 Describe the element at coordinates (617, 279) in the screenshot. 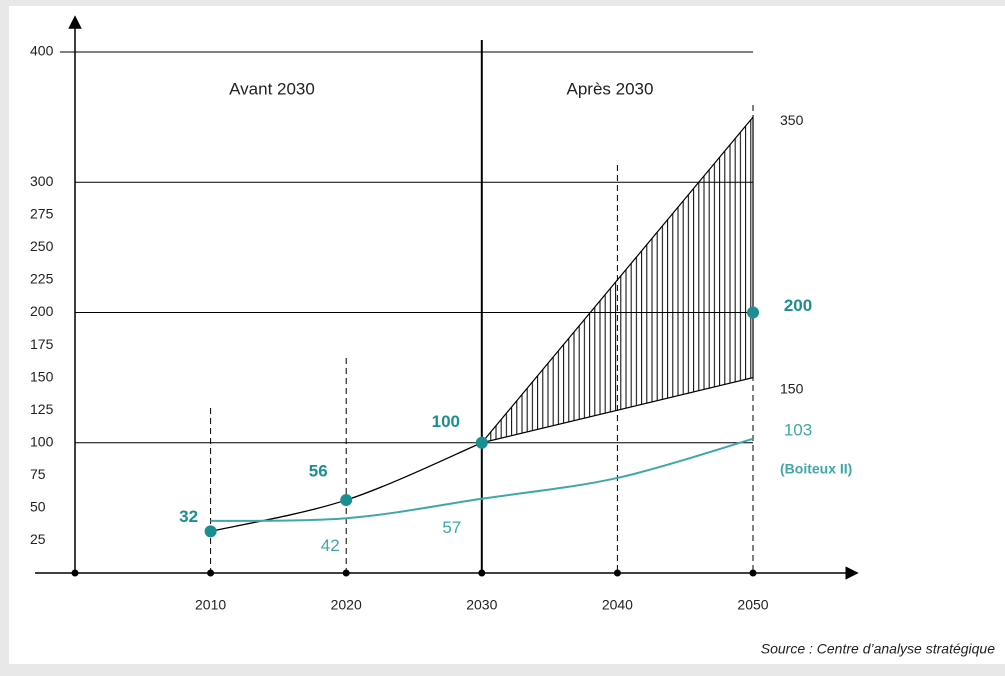

I see `range-band` at that location.